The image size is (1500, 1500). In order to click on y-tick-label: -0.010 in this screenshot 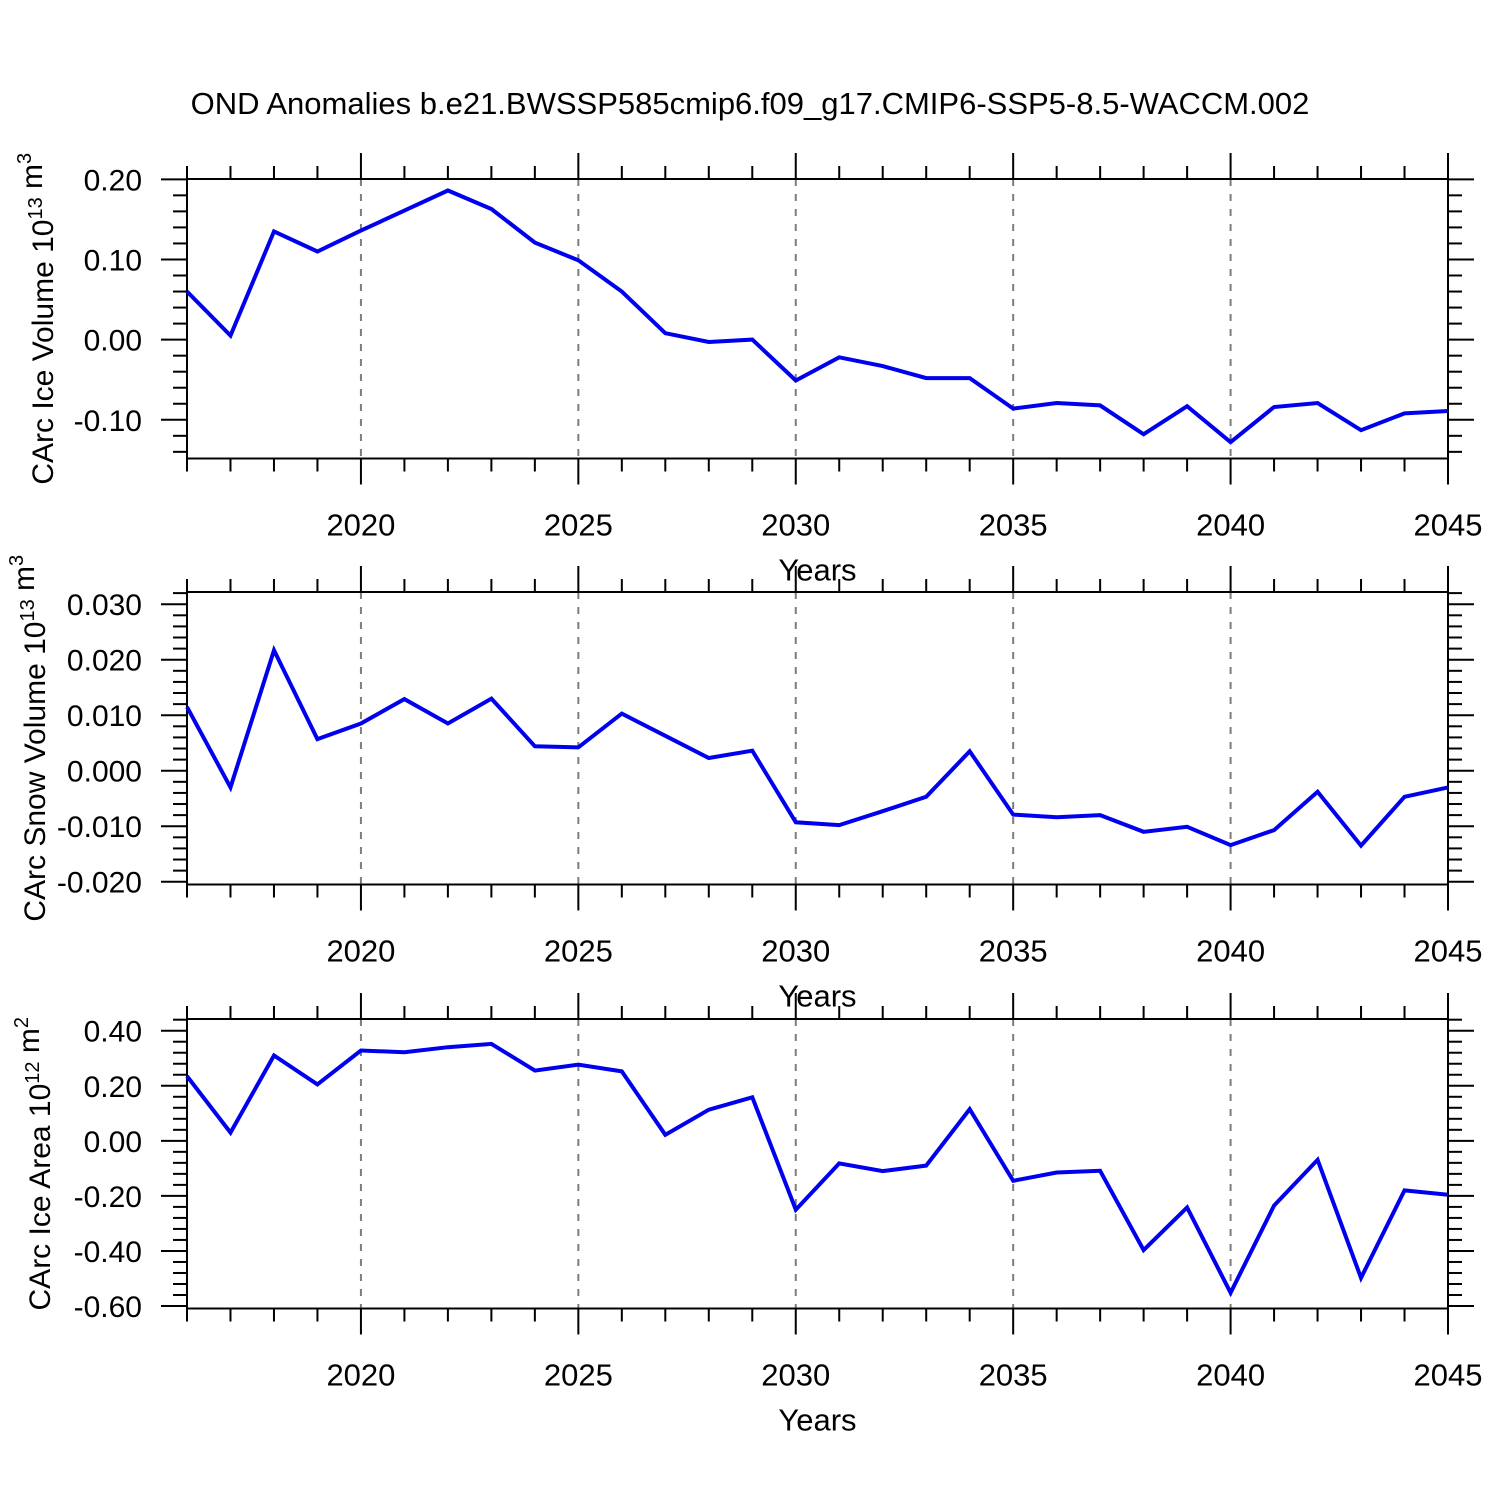, I will do `click(99, 827)`.